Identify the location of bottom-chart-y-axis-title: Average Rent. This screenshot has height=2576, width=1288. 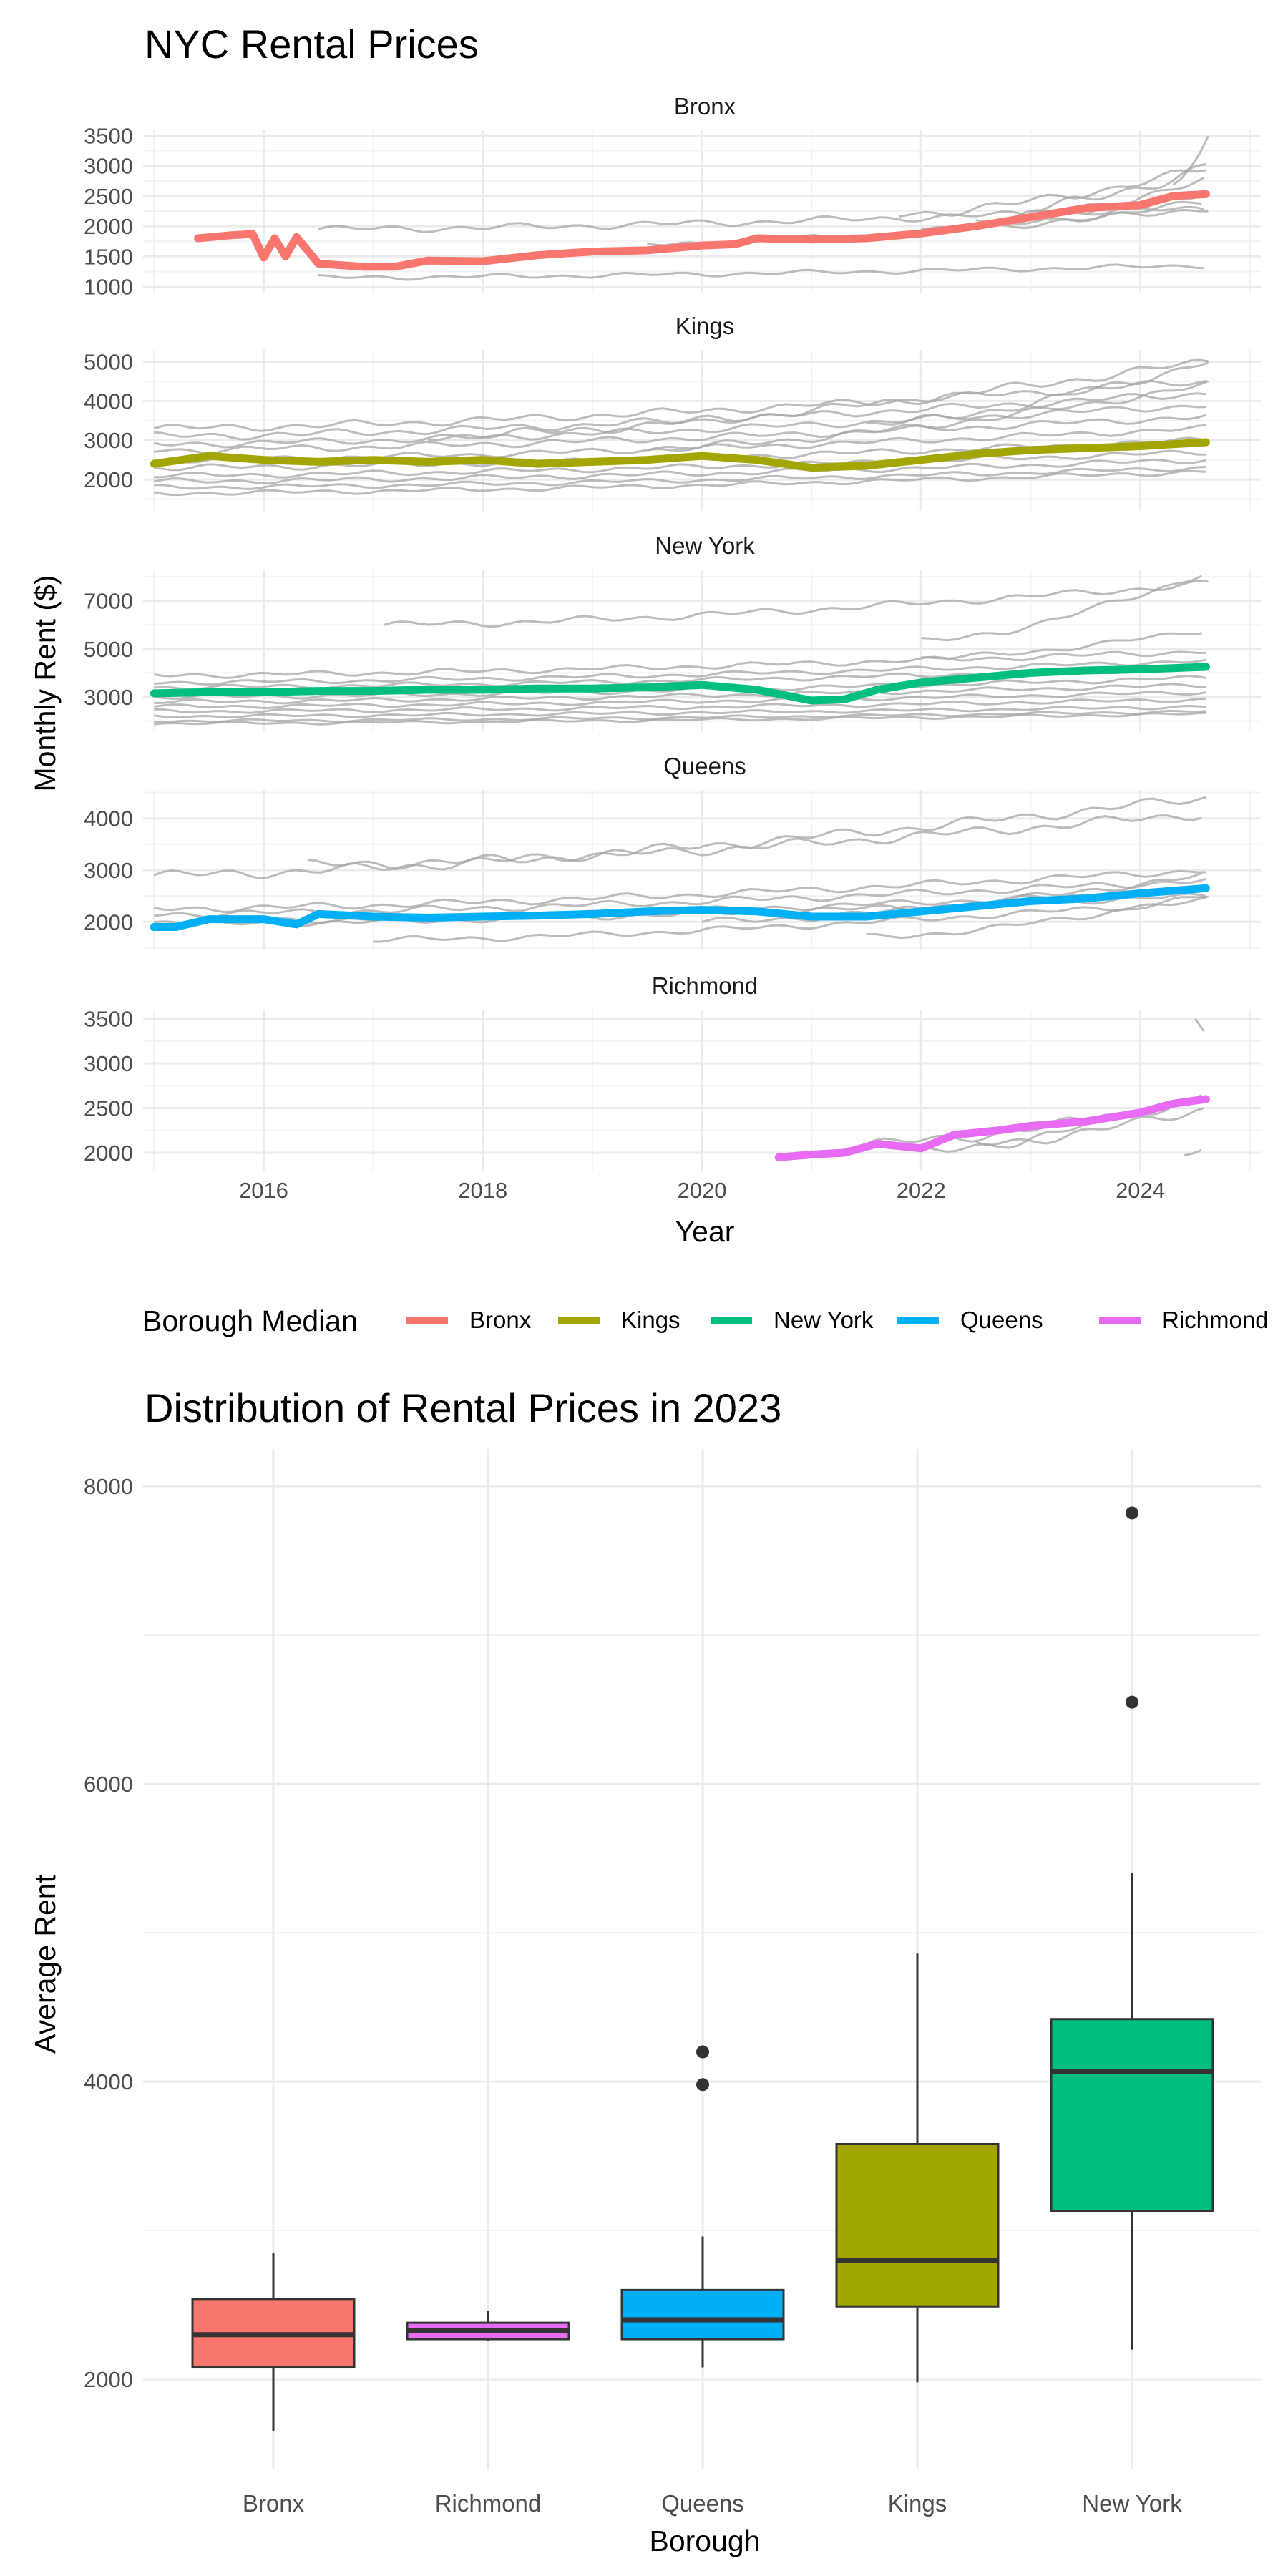
(45, 1964).